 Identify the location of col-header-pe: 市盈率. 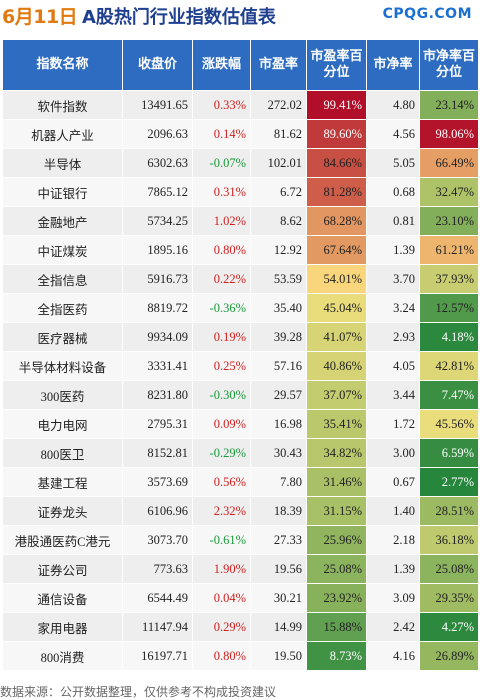
(278, 65).